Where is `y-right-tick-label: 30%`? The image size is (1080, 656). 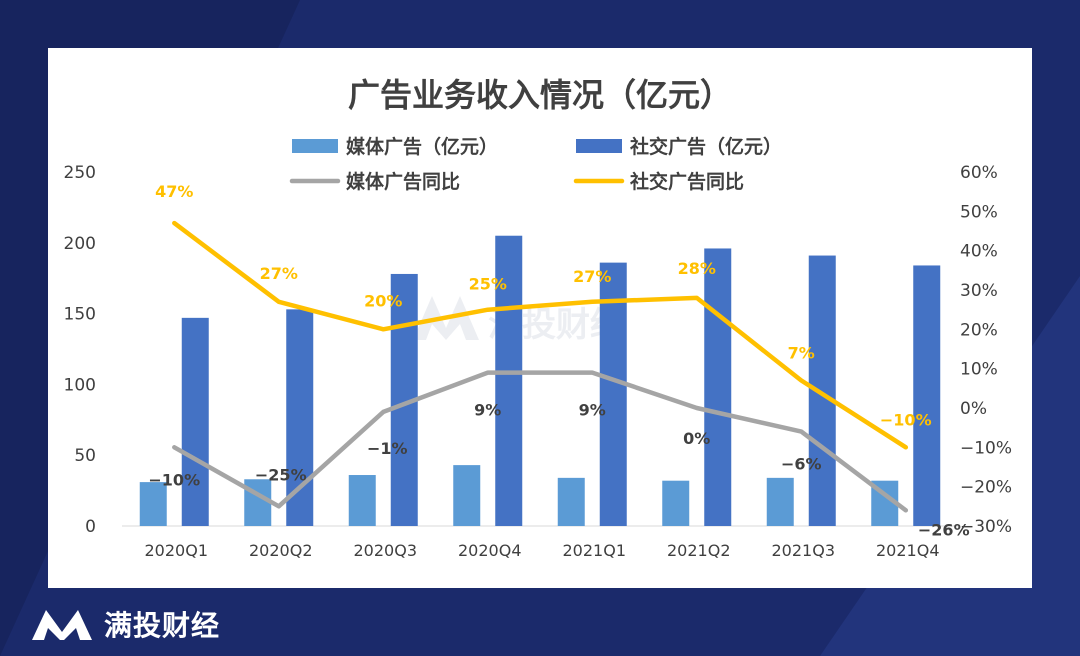
y-right-tick-label: 30% is located at coordinates (979, 291).